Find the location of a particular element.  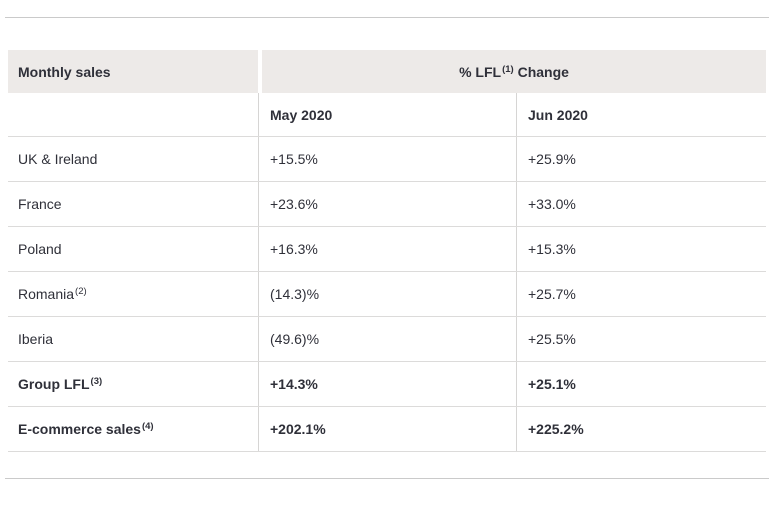

jun-value-cell: +33.0% is located at coordinates (641, 204).